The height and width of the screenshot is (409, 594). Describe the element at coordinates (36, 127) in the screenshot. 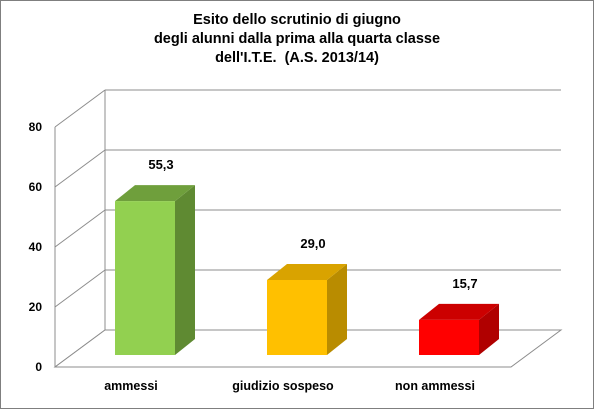

I see `y-tick-label: 80` at that location.